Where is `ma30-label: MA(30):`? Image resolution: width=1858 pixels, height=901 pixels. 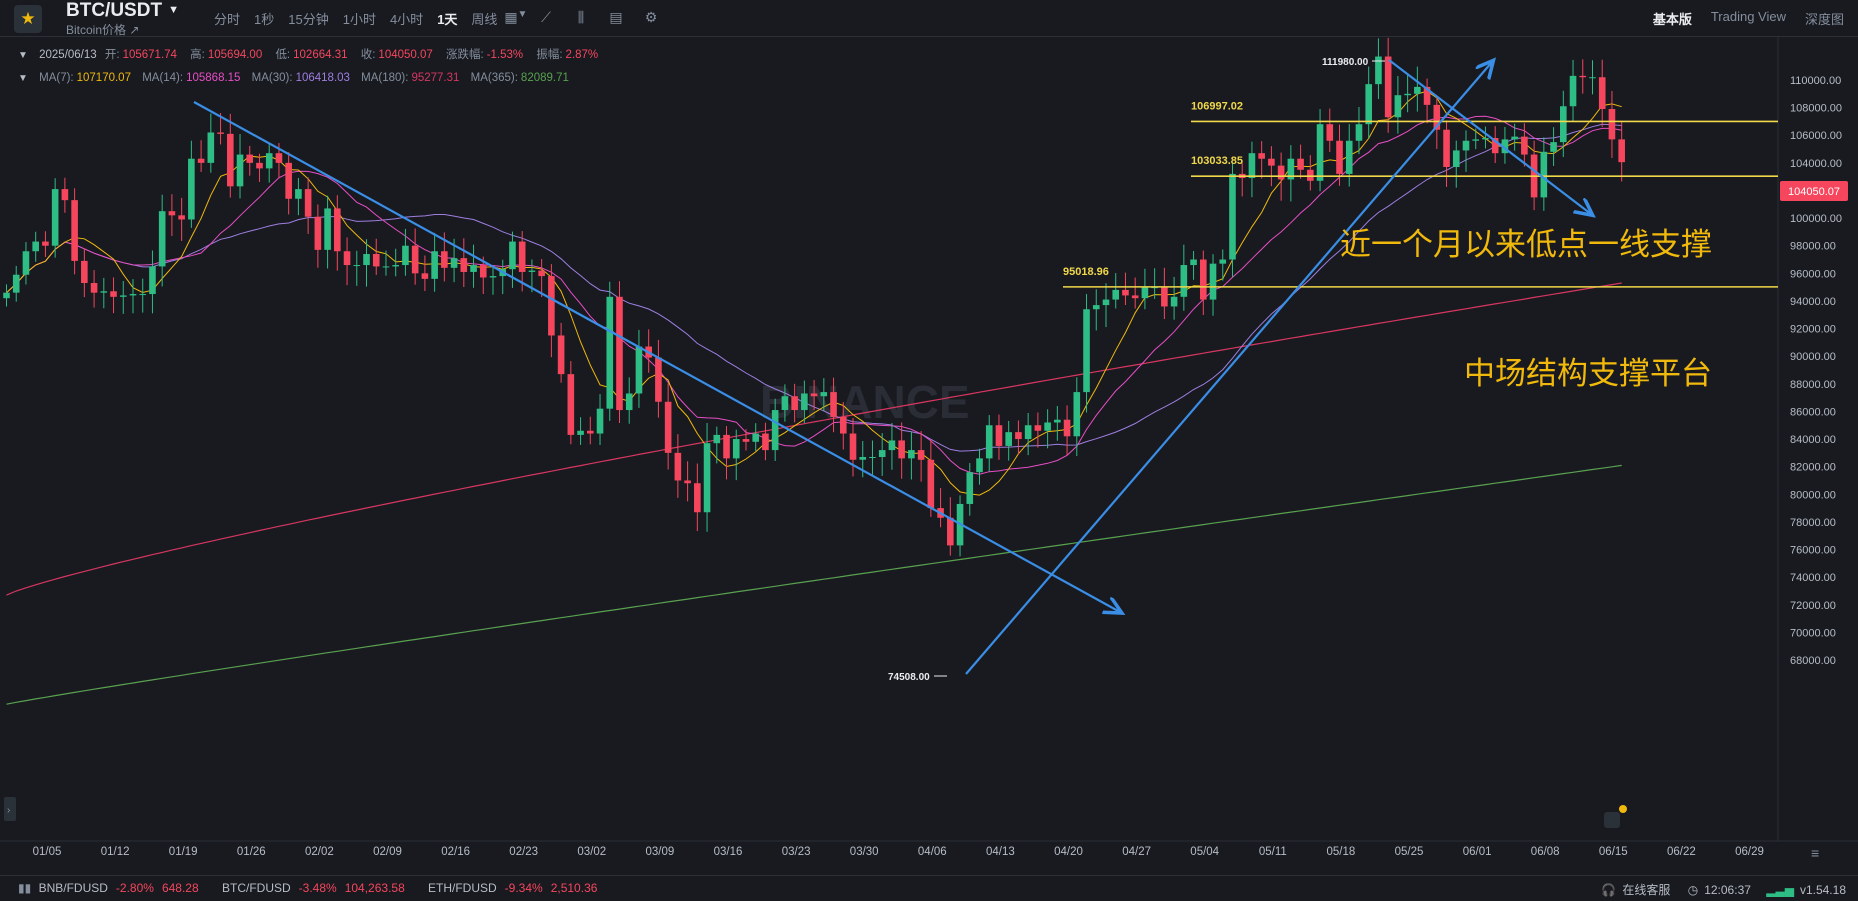
ma30-label: MA(30): is located at coordinates (272, 78).